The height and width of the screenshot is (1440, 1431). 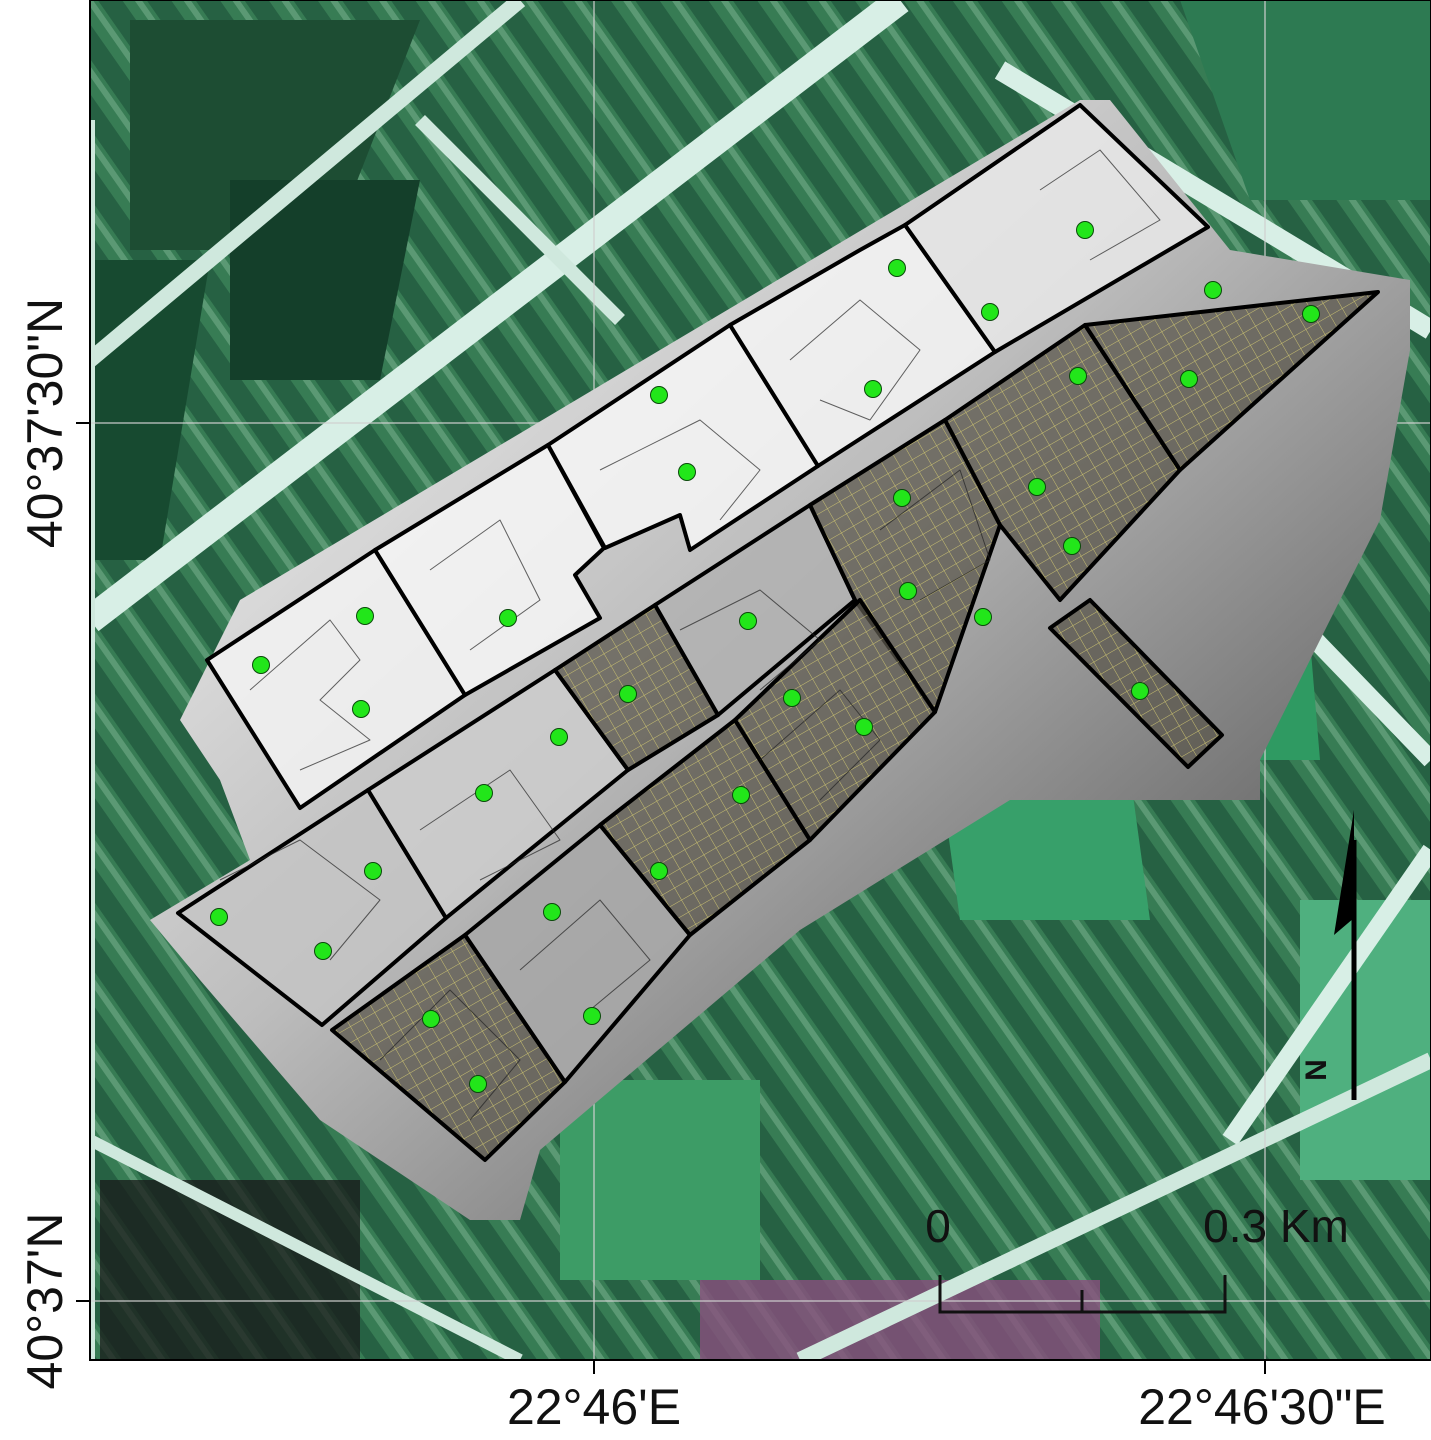 I want to click on scale-bar-start-label: 0, so click(x=938, y=1226).